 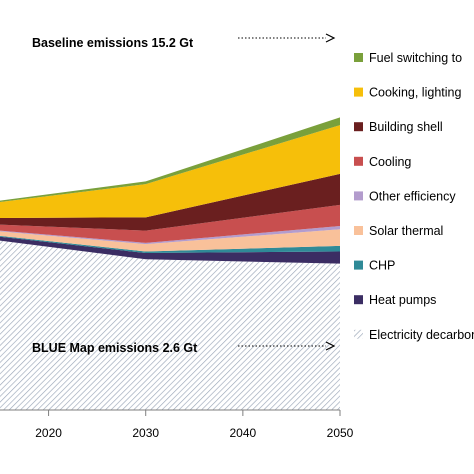 What do you see at coordinates (145, 433) in the screenshot?
I see `x-tick-label: 2030` at bounding box center [145, 433].